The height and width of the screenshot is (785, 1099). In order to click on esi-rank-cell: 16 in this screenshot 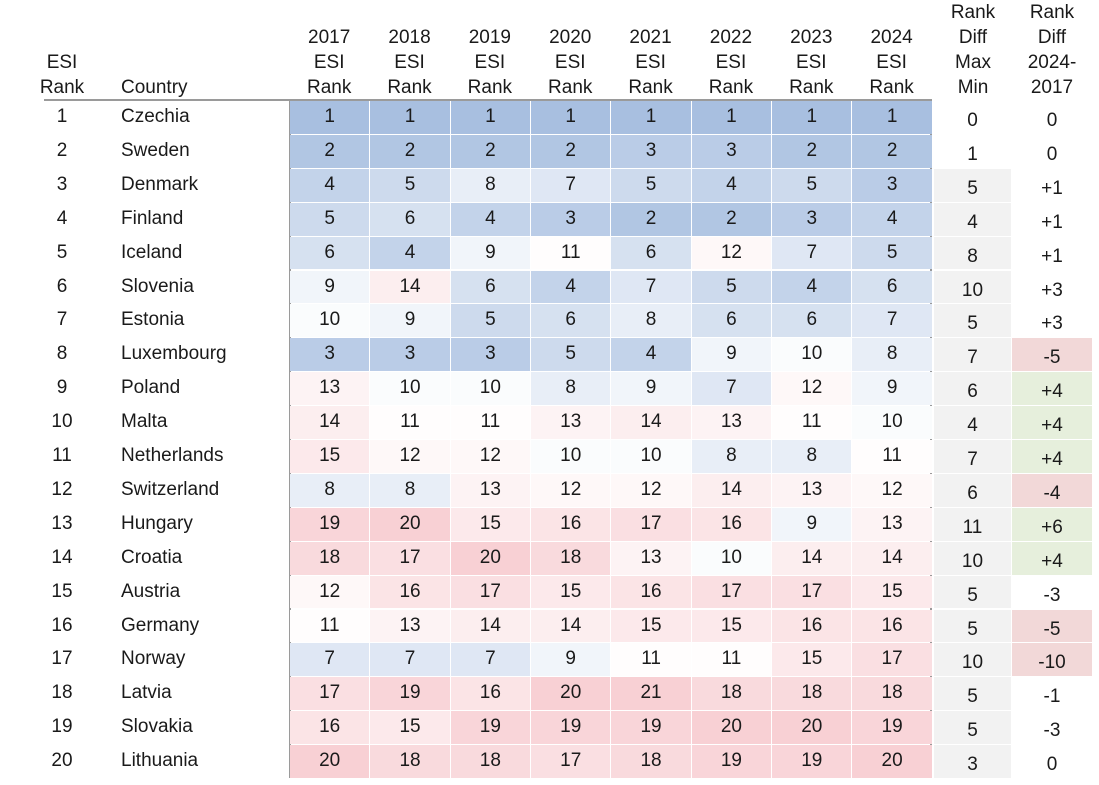, I will do `click(62, 625)`.